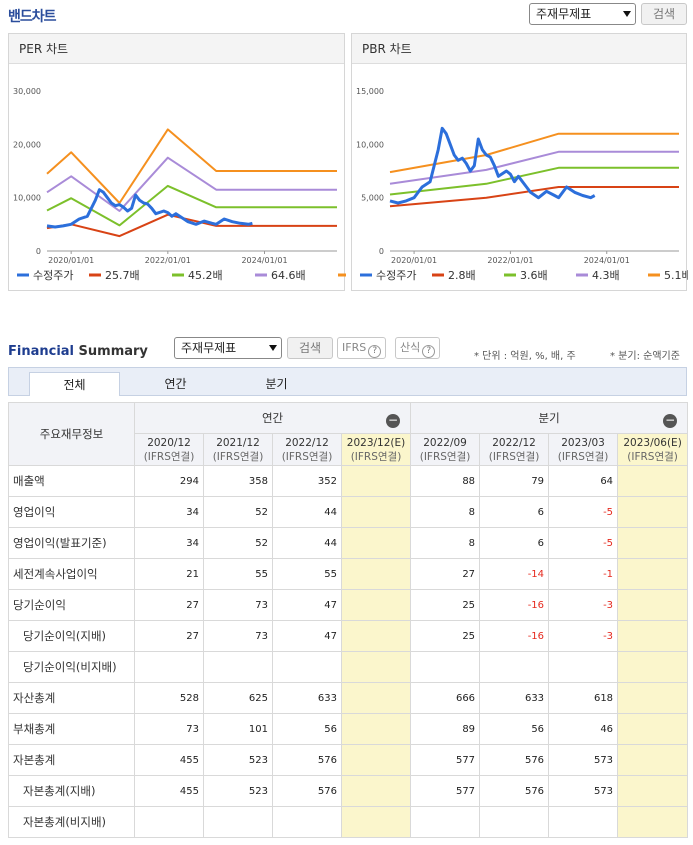 The width and height of the screenshot is (693, 845). Describe the element at coordinates (238, 729) in the screenshot. I see `table-cell: 101` at that location.